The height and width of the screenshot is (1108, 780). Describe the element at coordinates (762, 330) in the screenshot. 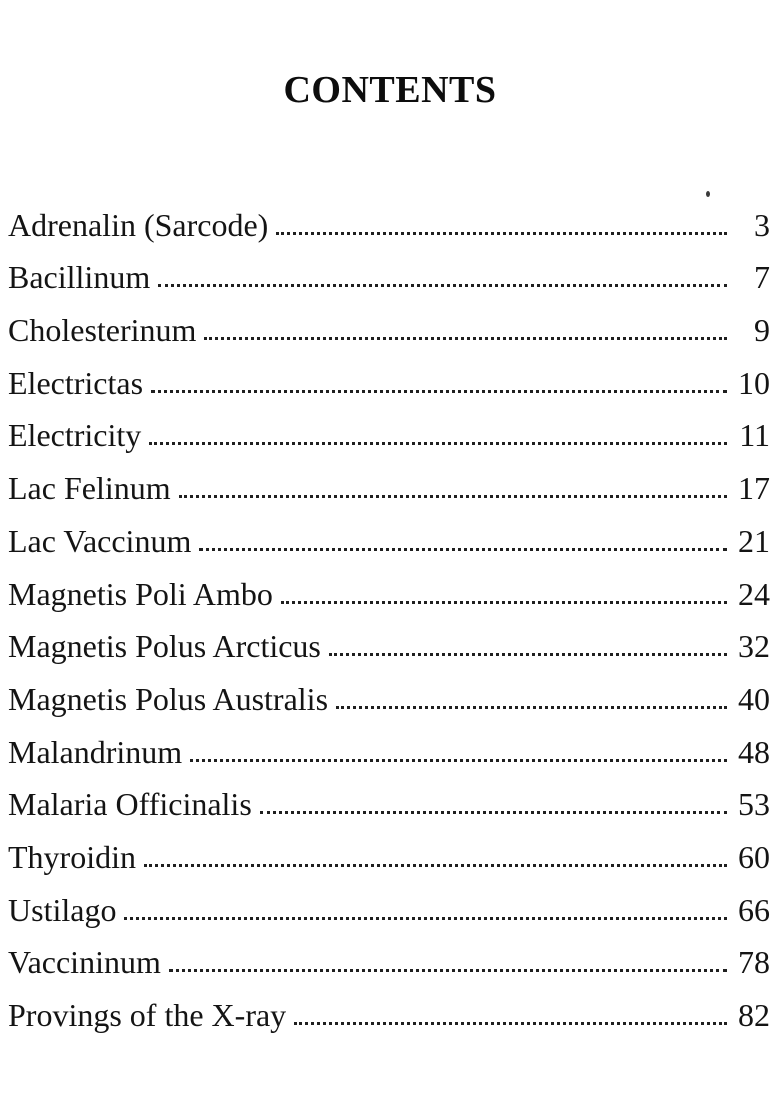

I see `entry-page-number: 9` at that location.